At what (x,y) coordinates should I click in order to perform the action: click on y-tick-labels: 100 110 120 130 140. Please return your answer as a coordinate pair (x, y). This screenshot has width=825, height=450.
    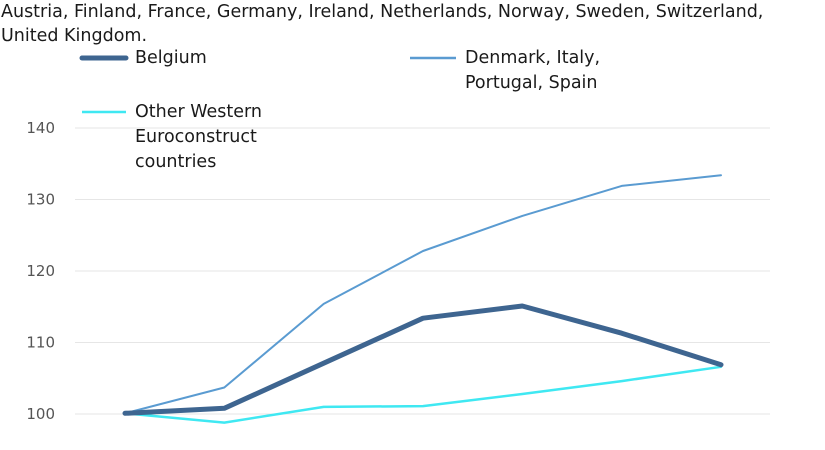
    Looking at the image, I should click on (40, 271).